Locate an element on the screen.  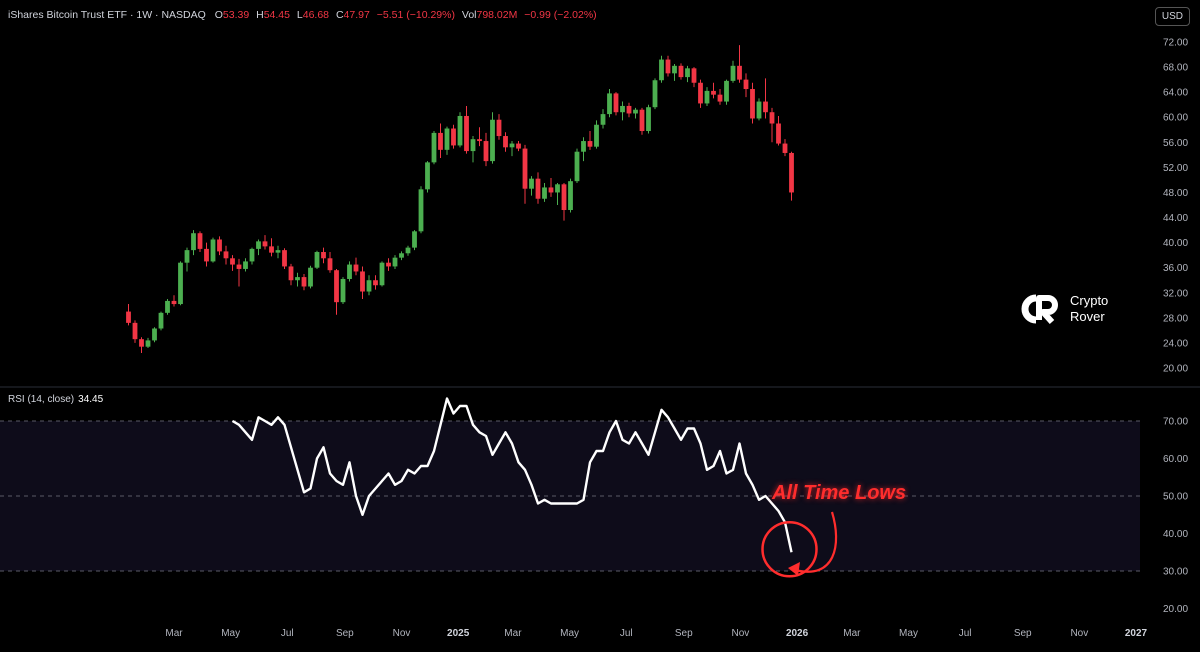
symbol-title: iShares Bitcoin Trust ETF · 1W · NASDAQ is located at coordinates (107, 15).